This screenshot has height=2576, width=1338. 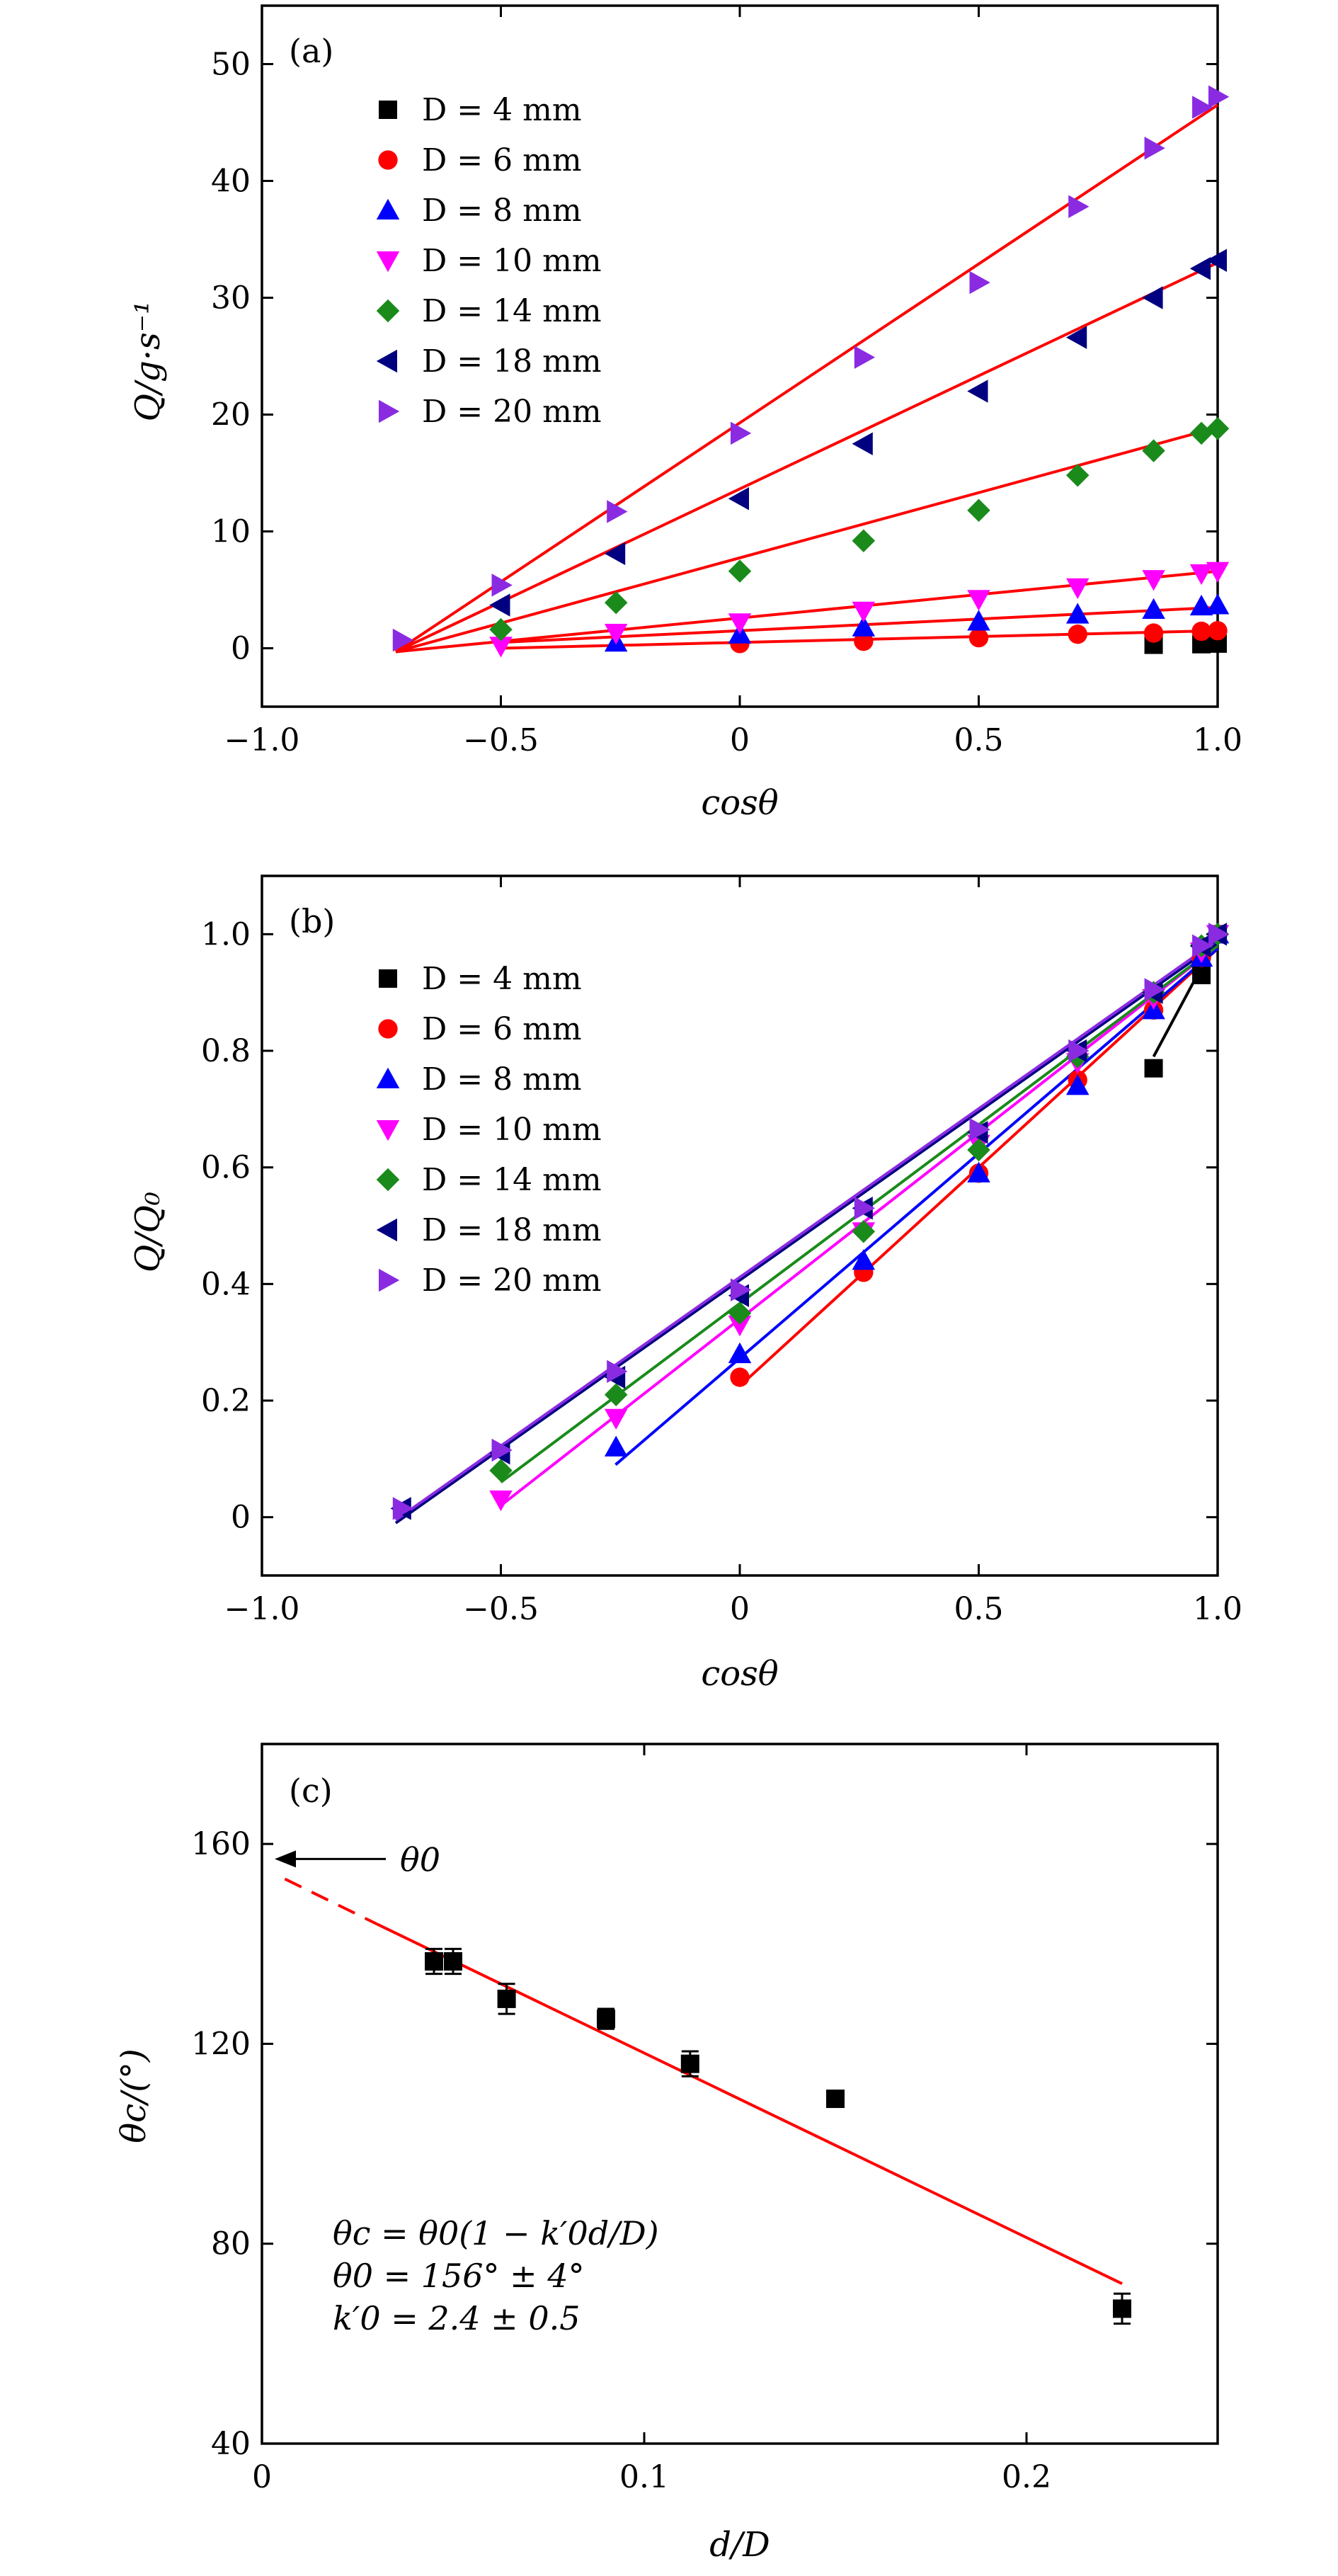 What do you see at coordinates (496, 2233) in the screenshot?
I see `fit-annotation-line: θc = θ0(1 − k′0d/D)` at bounding box center [496, 2233].